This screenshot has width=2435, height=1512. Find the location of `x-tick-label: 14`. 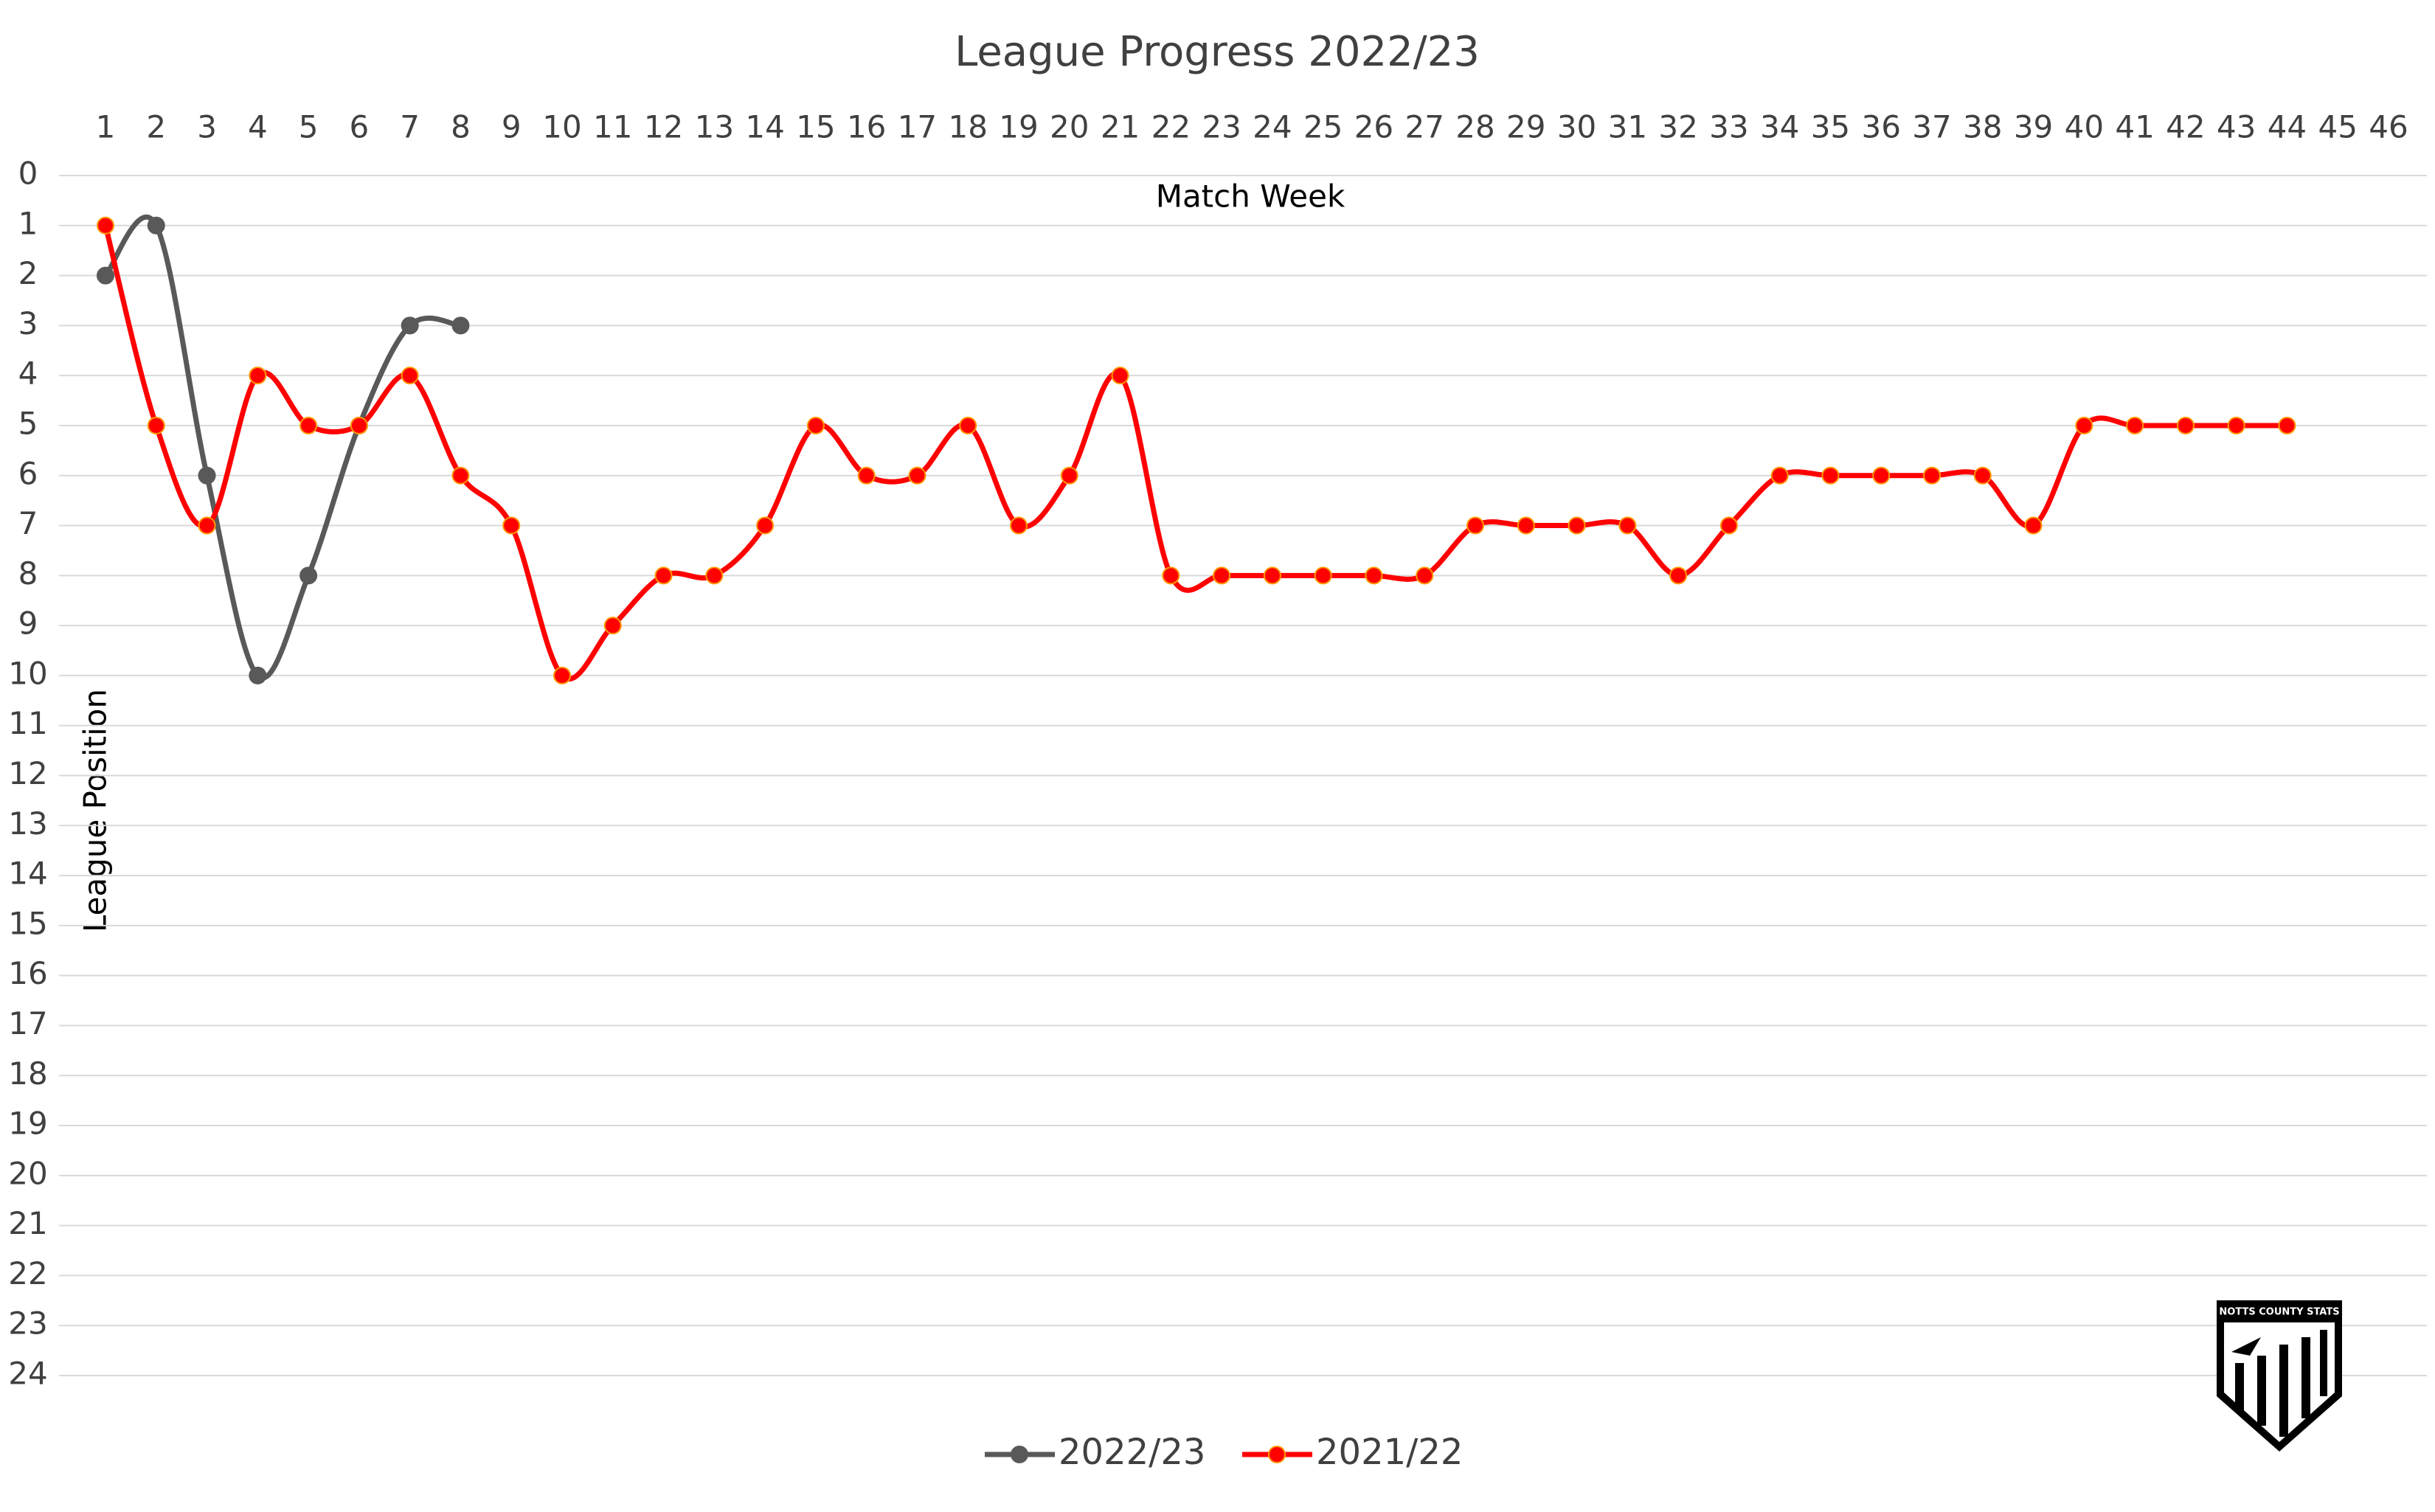

x-tick-label: 14 is located at coordinates (764, 127).